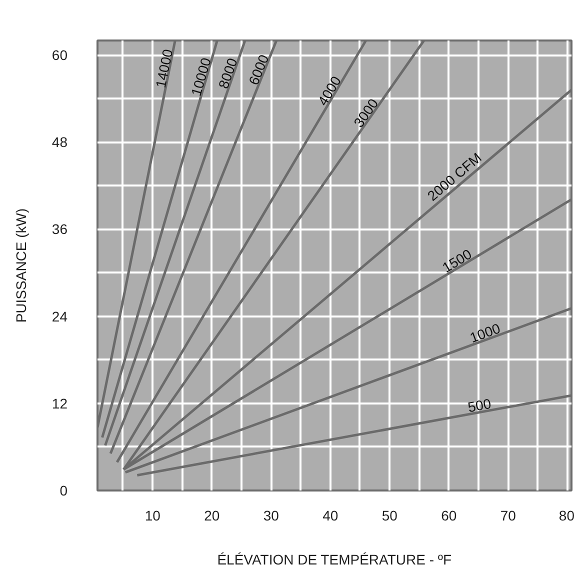  Describe the element at coordinates (152, 516) in the screenshot. I see `x-tick-label: 10` at that location.